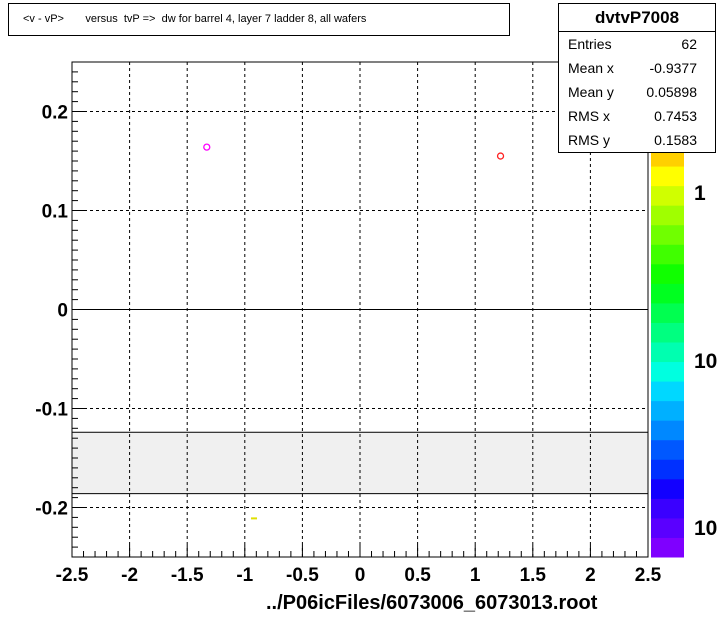 The height and width of the screenshot is (620, 720). What do you see at coordinates (589, 140) in the screenshot?
I see `stats-label: RMS y` at bounding box center [589, 140].